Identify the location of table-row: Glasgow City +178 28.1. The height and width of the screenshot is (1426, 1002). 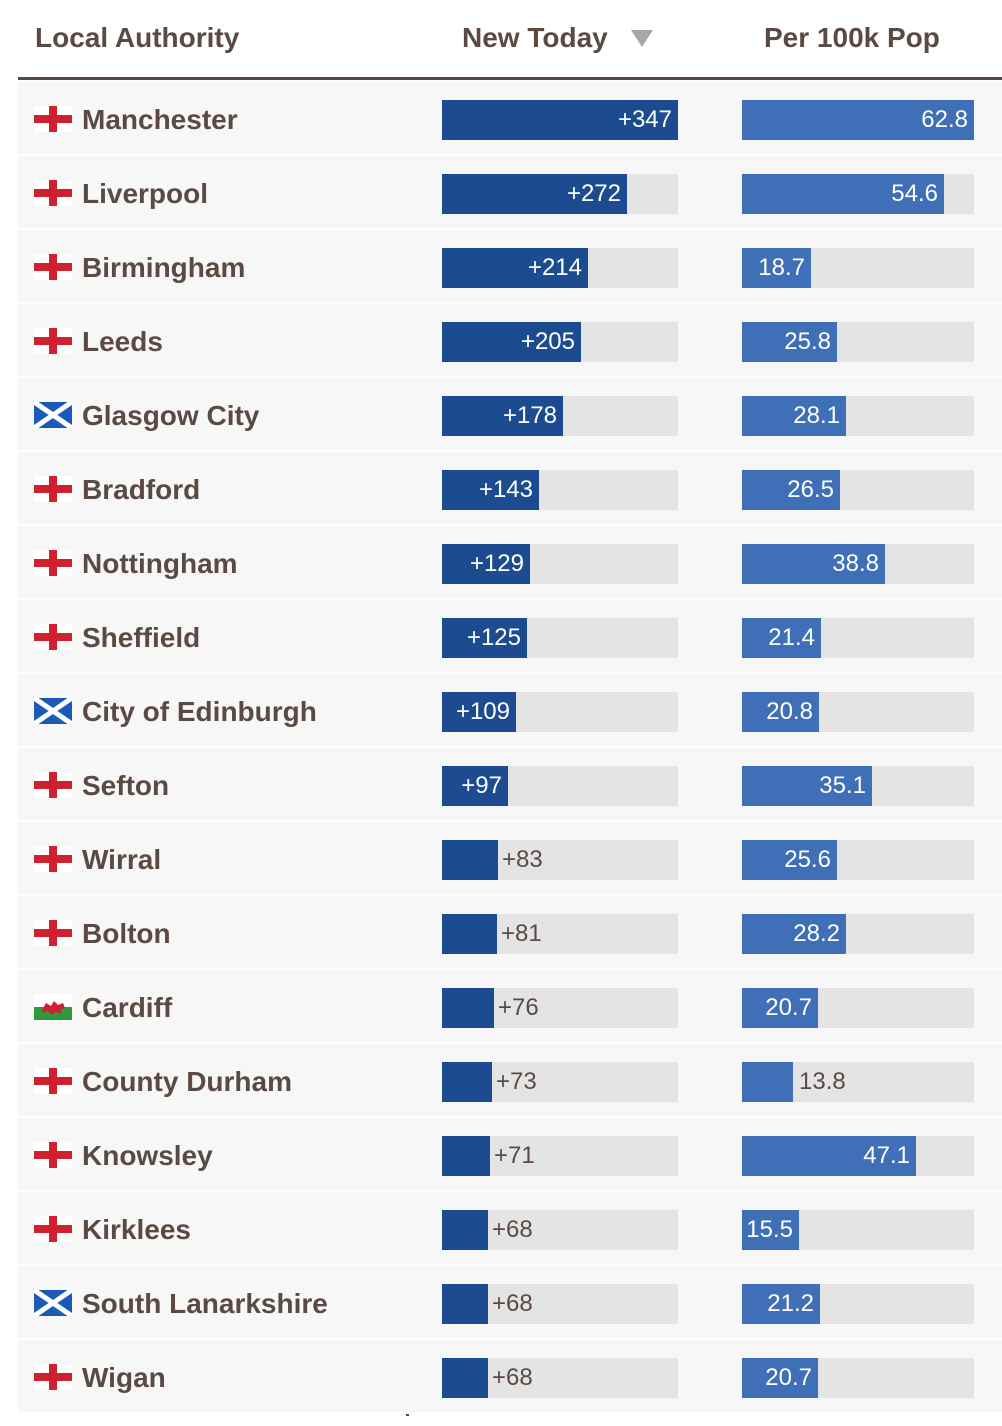
(510, 415).